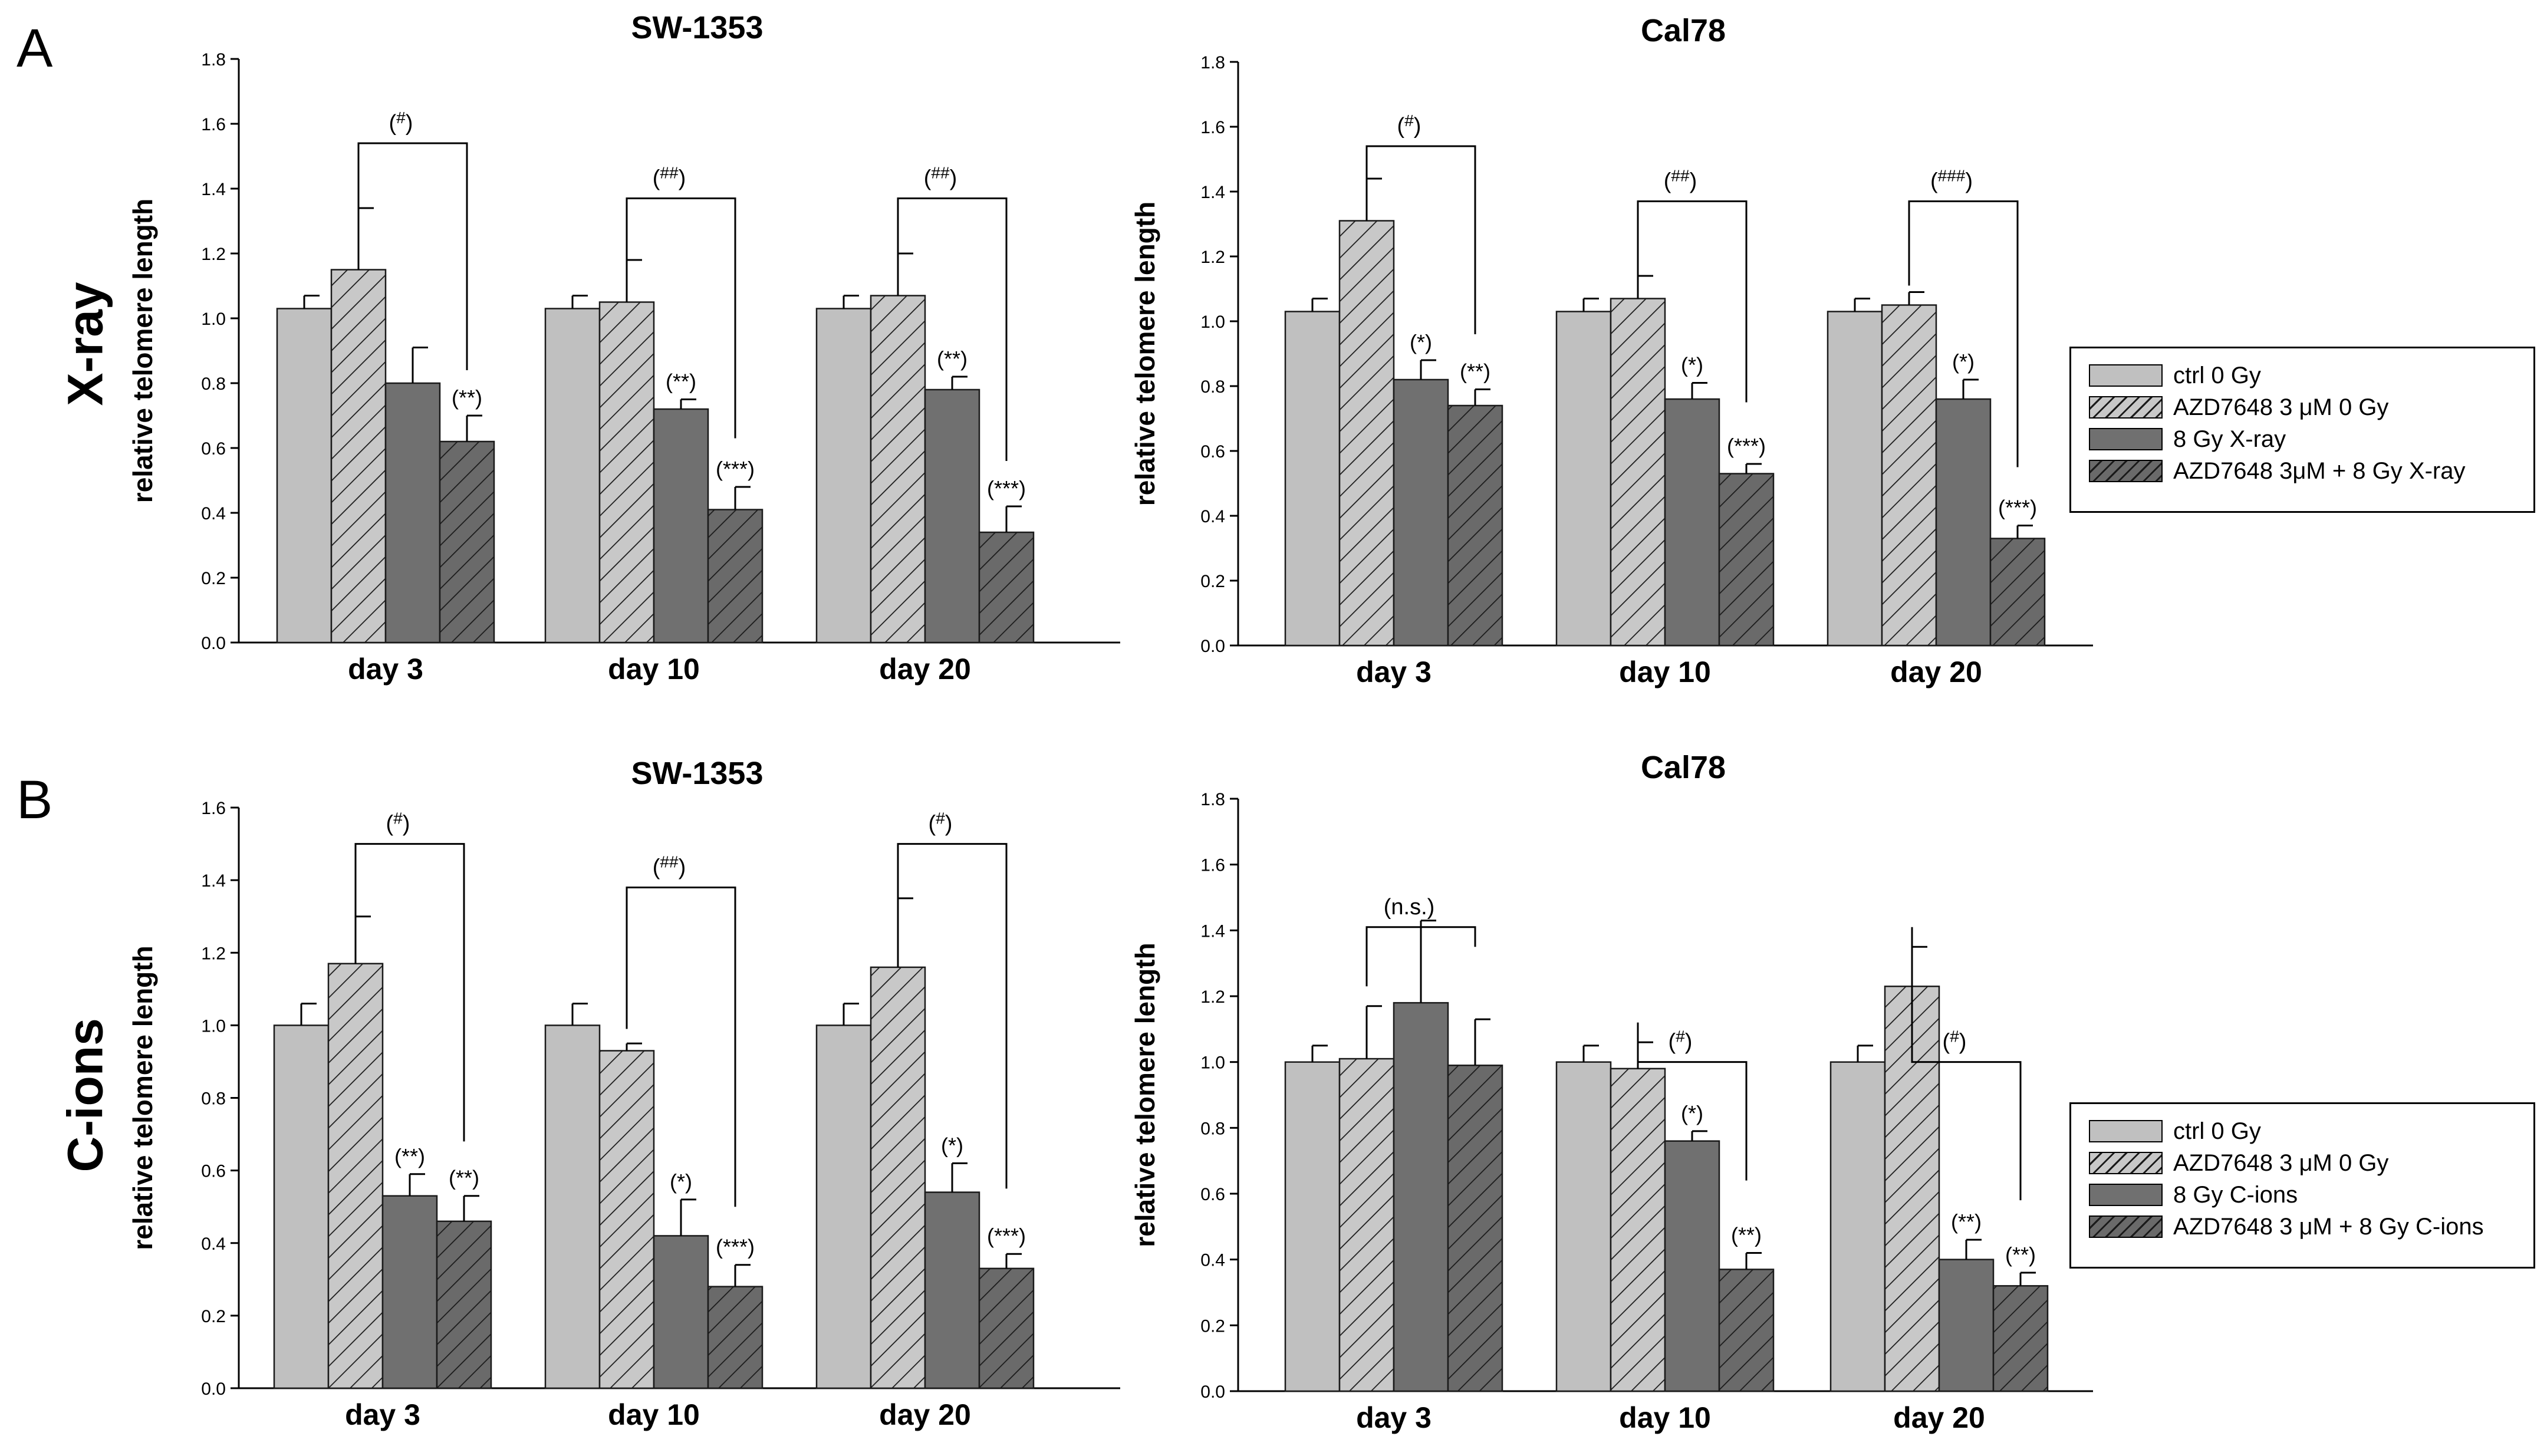 The height and width of the screenshot is (1456, 2547). What do you see at coordinates (1212, 799) in the screenshot?
I see `y-tick-label: 1.8` at bounding box center [1212, 799].